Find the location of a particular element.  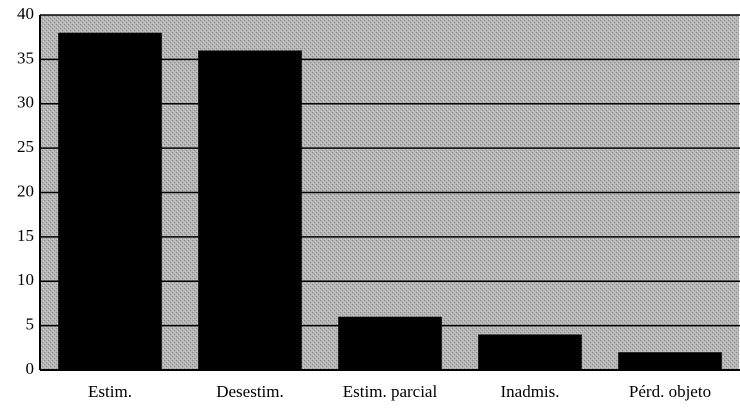

y-tick-label: 15 is located at coordinates (25, 235).